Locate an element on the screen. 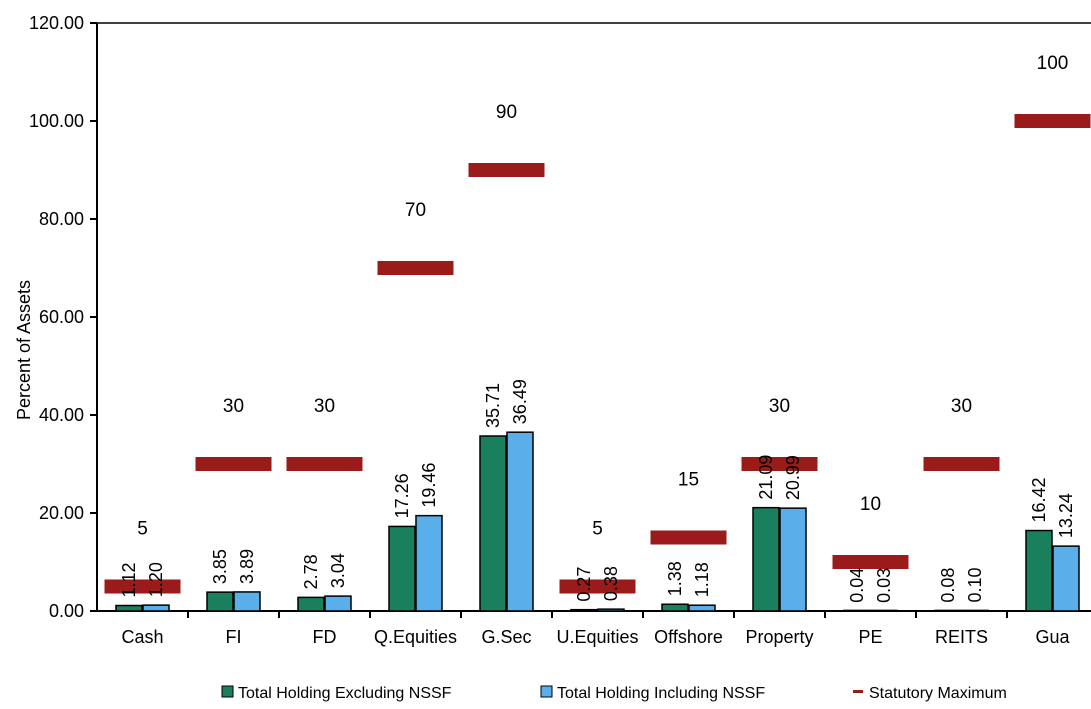 This screenshot has width=1091, height=709. x-tick-label: G.Sec is located at coordinates (506, 637).